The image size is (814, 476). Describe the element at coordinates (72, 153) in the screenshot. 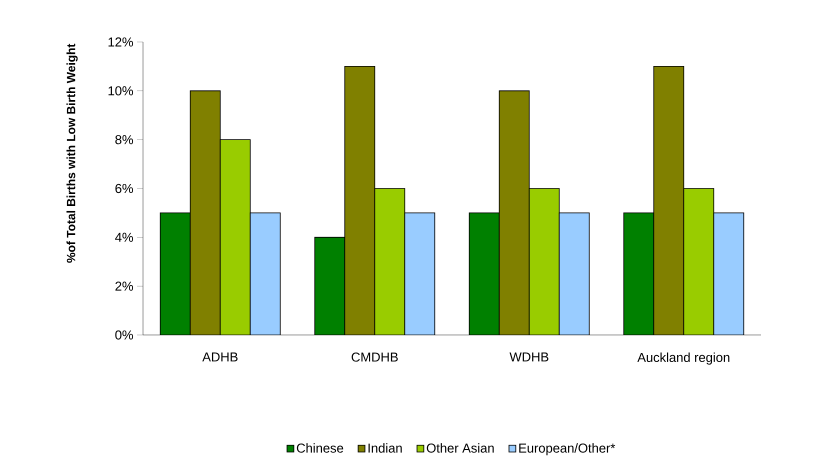

I see `y-axis-title: %of Total Births with Low Birth Weight` at that location.